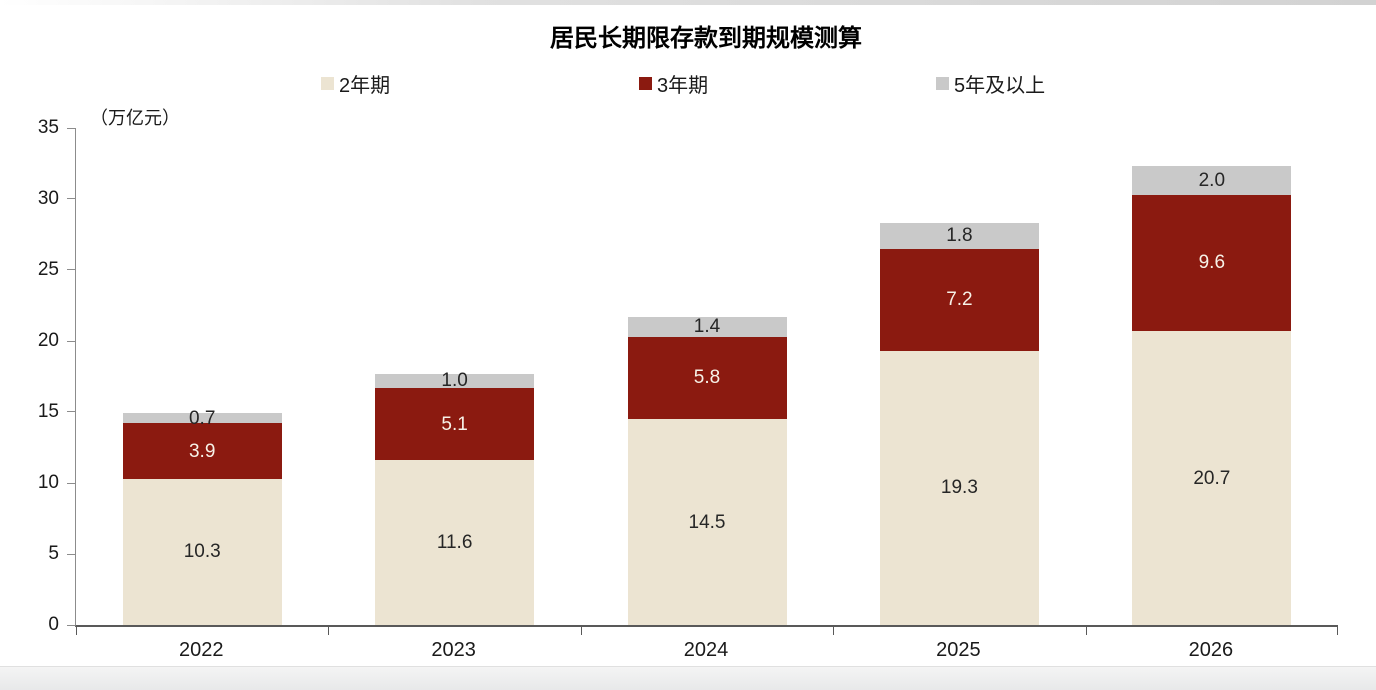 This screenshot has height=690, width=1376. Describe the element at coordinates (942, 83) in the screenshot. I see `legend-swatch-5year-plus` at that location.